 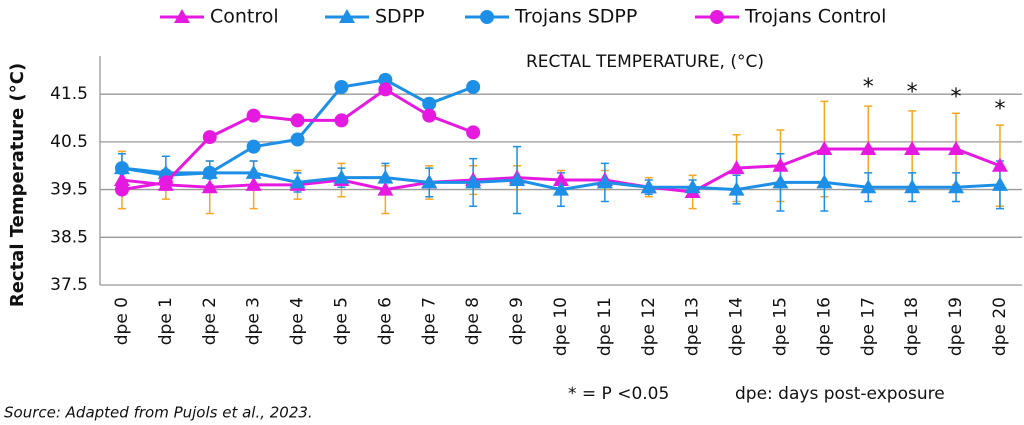 I want to click on note: dpe: days post-exposure, so click(x=840, y=394).